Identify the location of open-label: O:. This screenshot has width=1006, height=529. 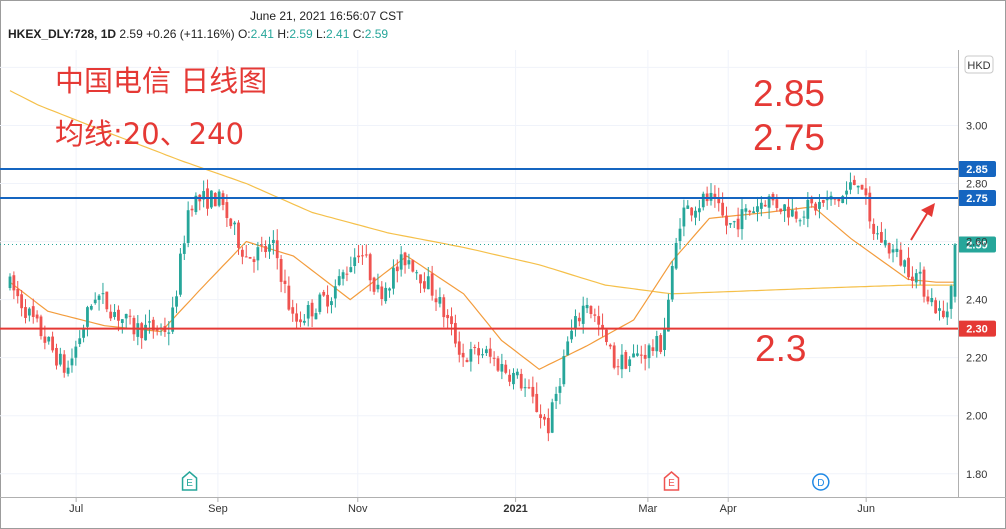
(244, 34).